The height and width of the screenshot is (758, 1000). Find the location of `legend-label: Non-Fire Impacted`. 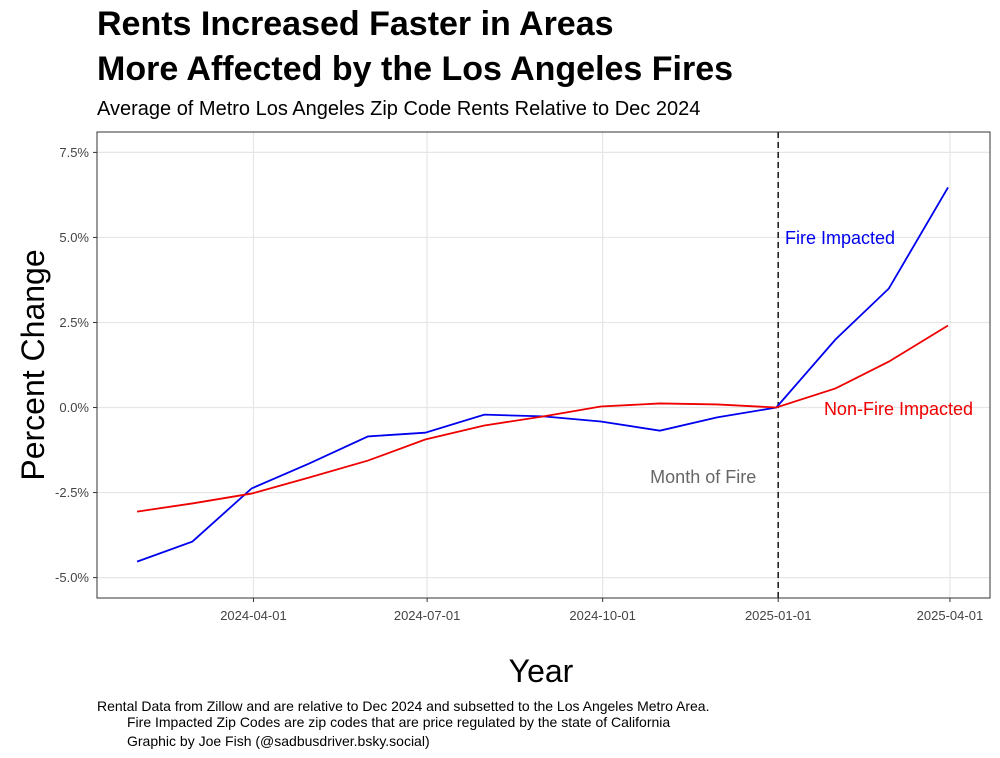

legend-label: Non-Fire Impacted is located at coordinates (898, 409).